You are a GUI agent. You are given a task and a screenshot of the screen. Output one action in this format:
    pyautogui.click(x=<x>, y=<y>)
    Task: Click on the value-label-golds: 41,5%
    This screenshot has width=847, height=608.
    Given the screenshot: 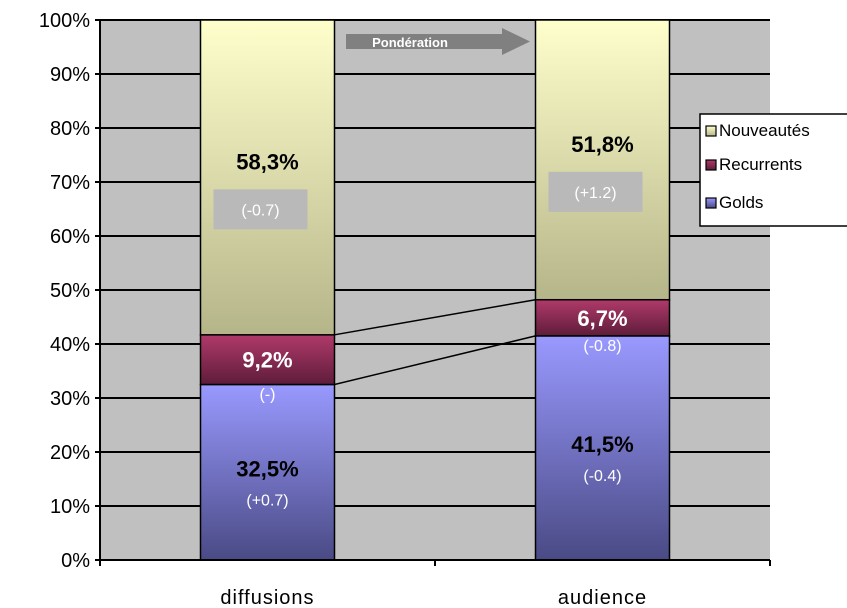 What is the action you would take?
    pyautogui.click(x=602, y=444)
    